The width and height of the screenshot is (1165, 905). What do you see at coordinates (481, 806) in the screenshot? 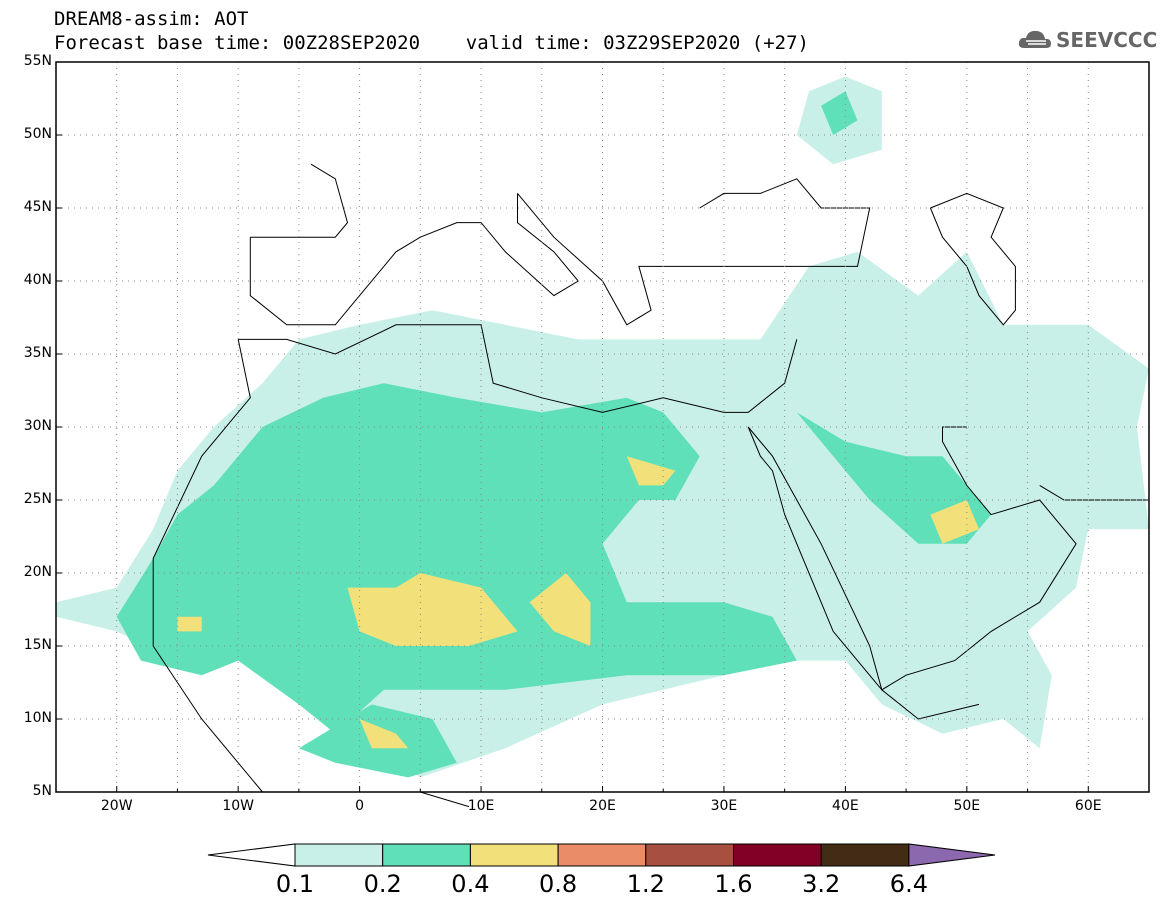
I see `lon-label: 10E` at bounding box center [481, 806].